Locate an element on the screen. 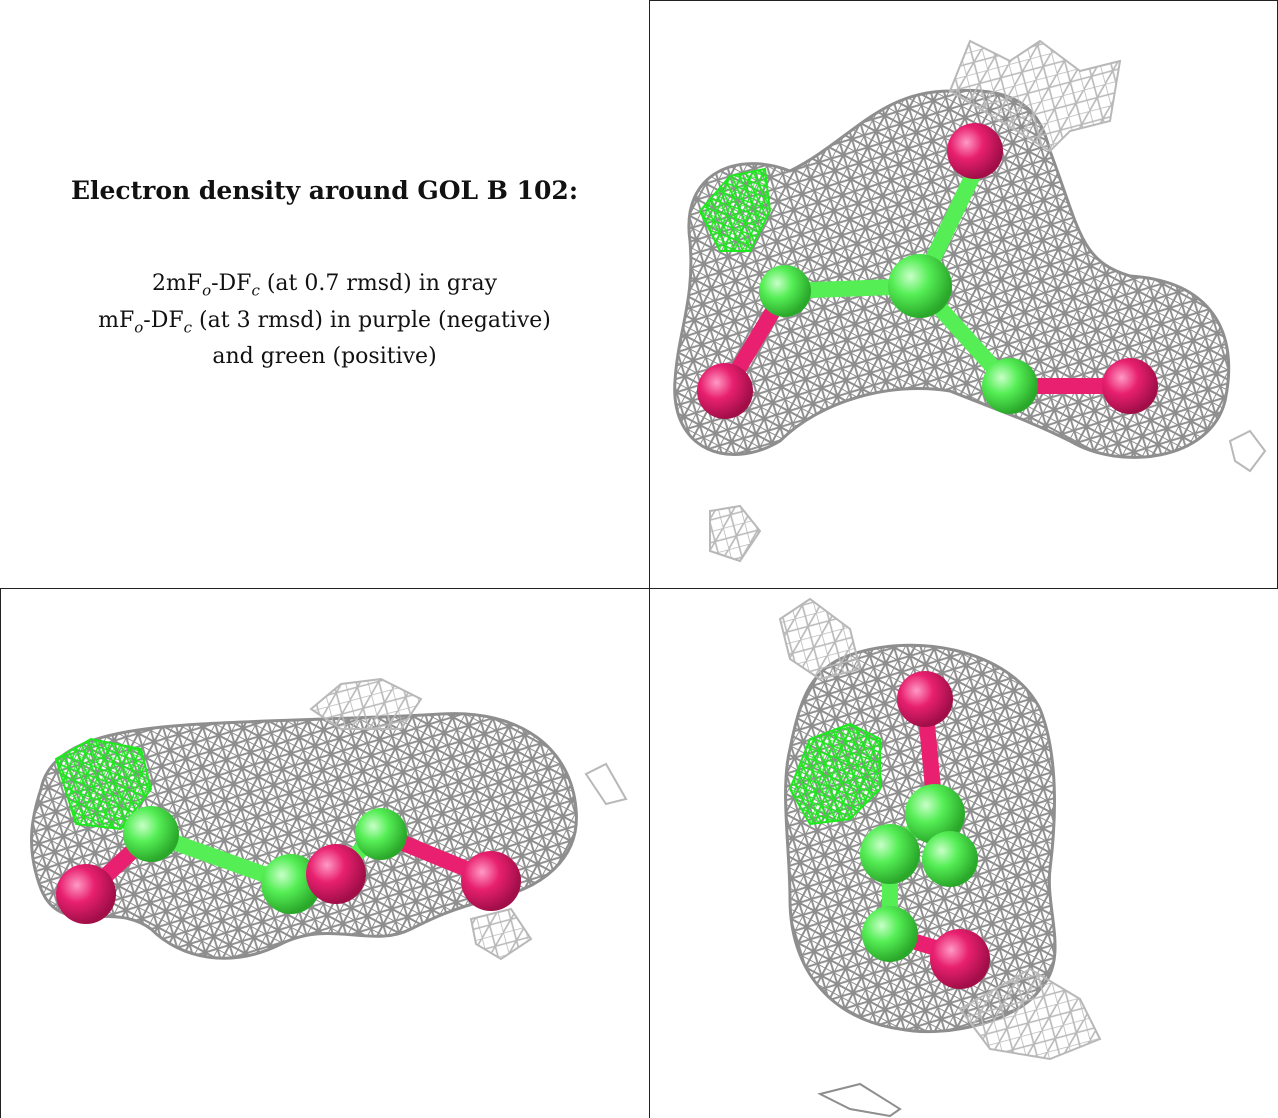 The width and height of the screenshot is (1278, 1118). border-middle is located at coordinates (639, 588).